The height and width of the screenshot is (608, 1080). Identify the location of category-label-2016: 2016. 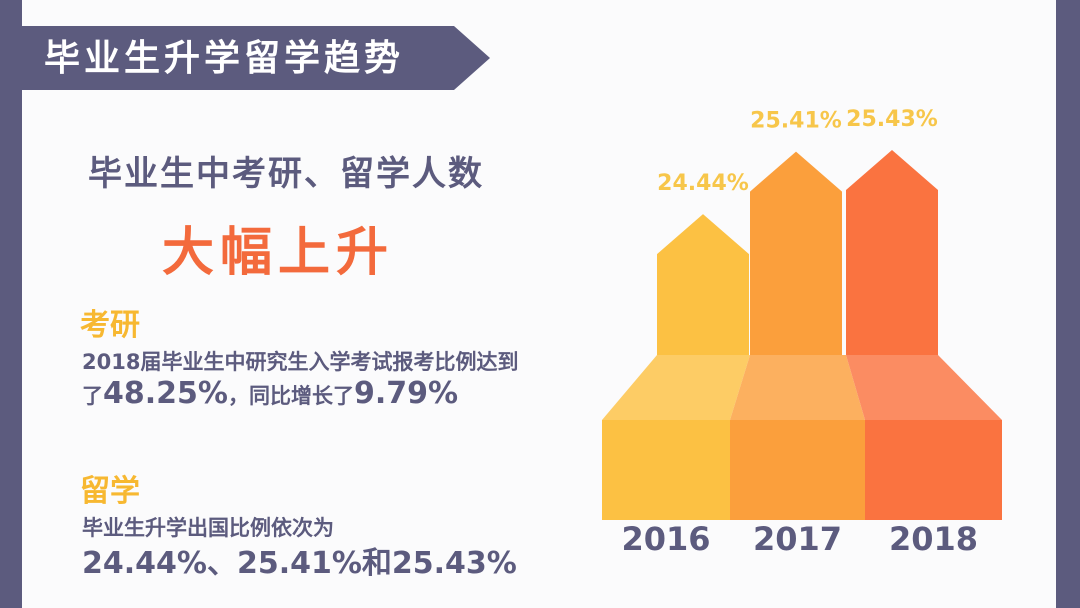
(665, 539).